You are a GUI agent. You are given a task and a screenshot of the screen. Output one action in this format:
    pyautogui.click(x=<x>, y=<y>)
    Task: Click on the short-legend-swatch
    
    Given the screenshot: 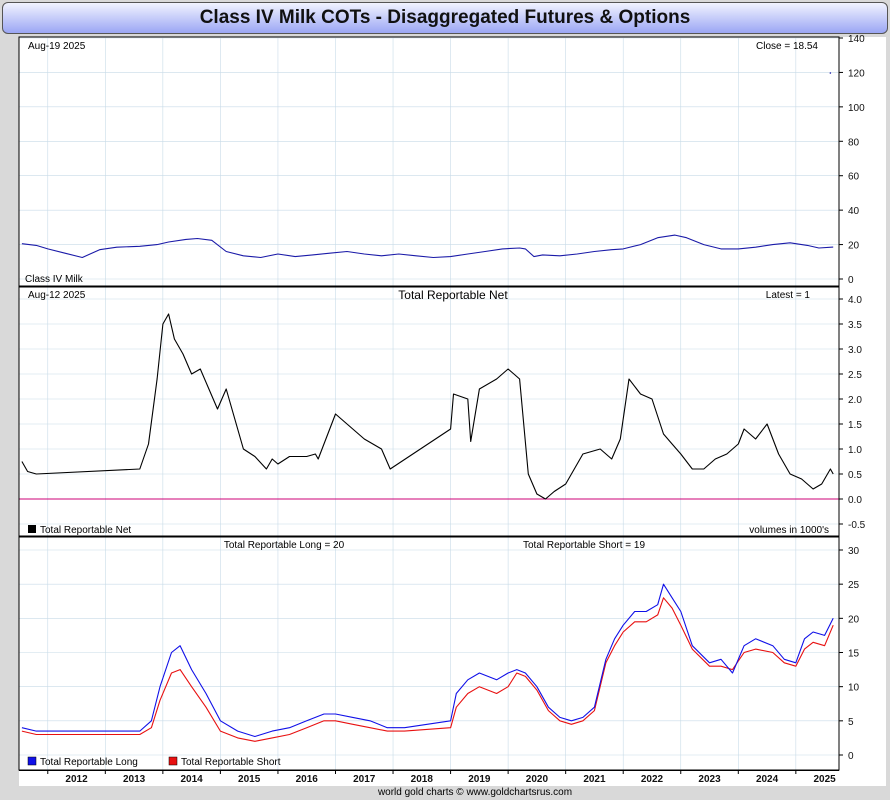 What is the action you would take?
    pyautogui.click(x=173, y=761)
    